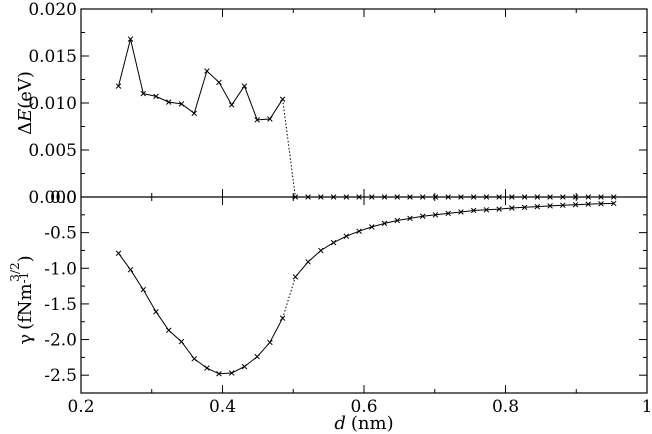  I want to click on bottom-y-tick-label: -1.5, so click(60, 305).